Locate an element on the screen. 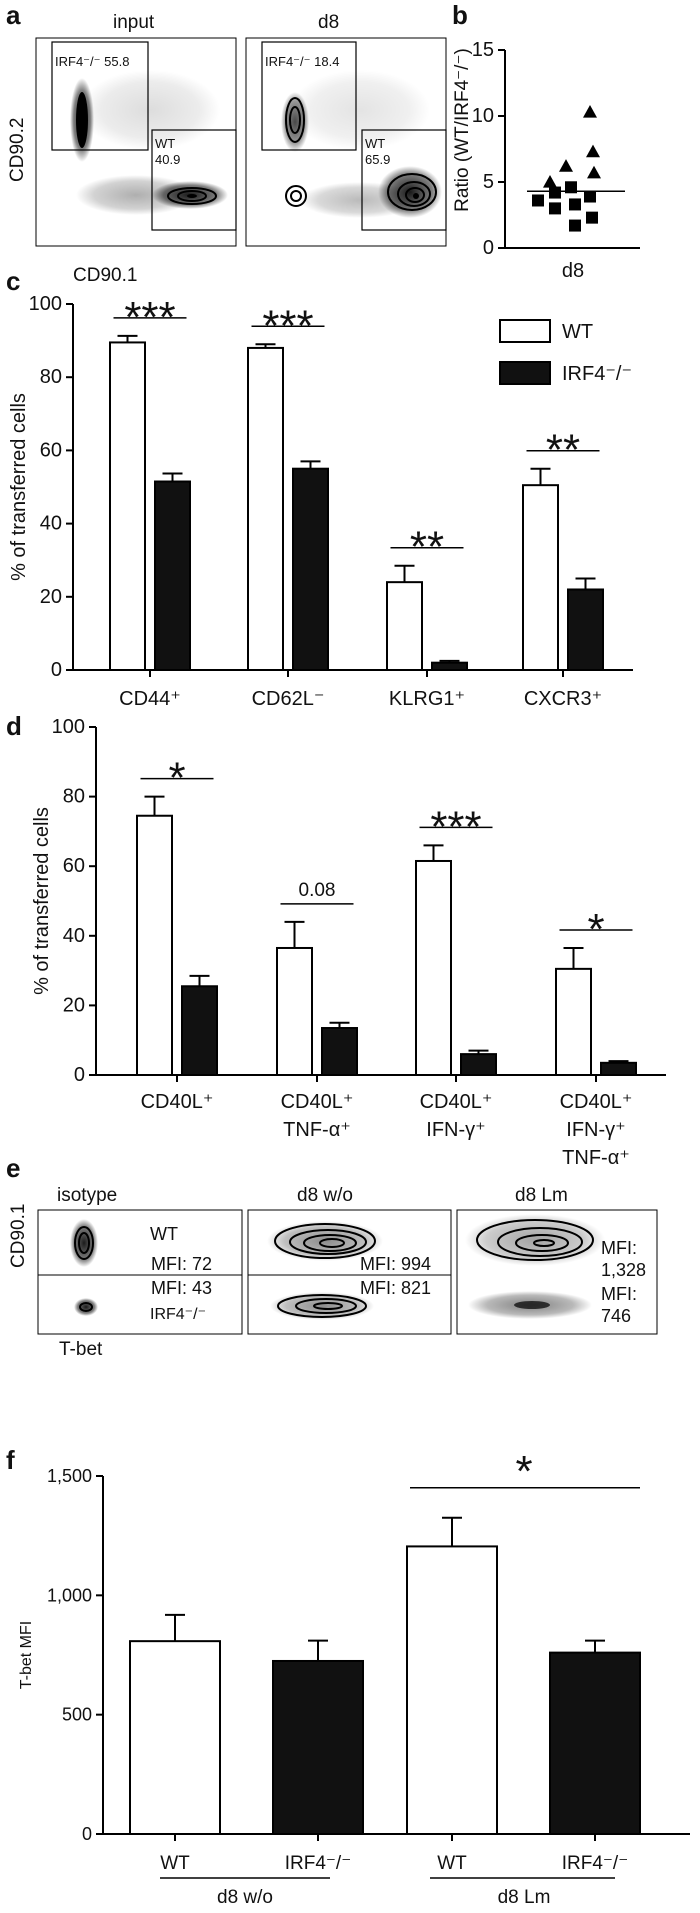  panel-f-y-tick-label: 500 is located at coordinates (77, 1715).